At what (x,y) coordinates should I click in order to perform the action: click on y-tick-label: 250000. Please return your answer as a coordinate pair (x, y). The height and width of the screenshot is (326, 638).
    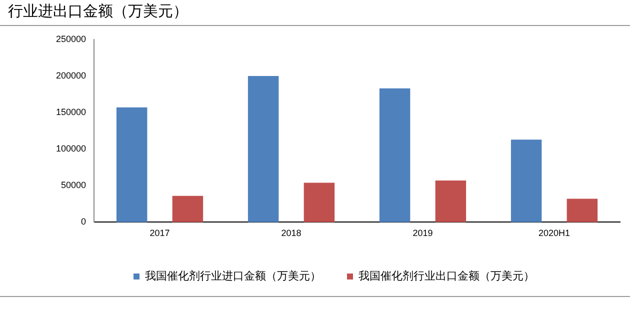
    Looking at the image, I should click on (71, 39).